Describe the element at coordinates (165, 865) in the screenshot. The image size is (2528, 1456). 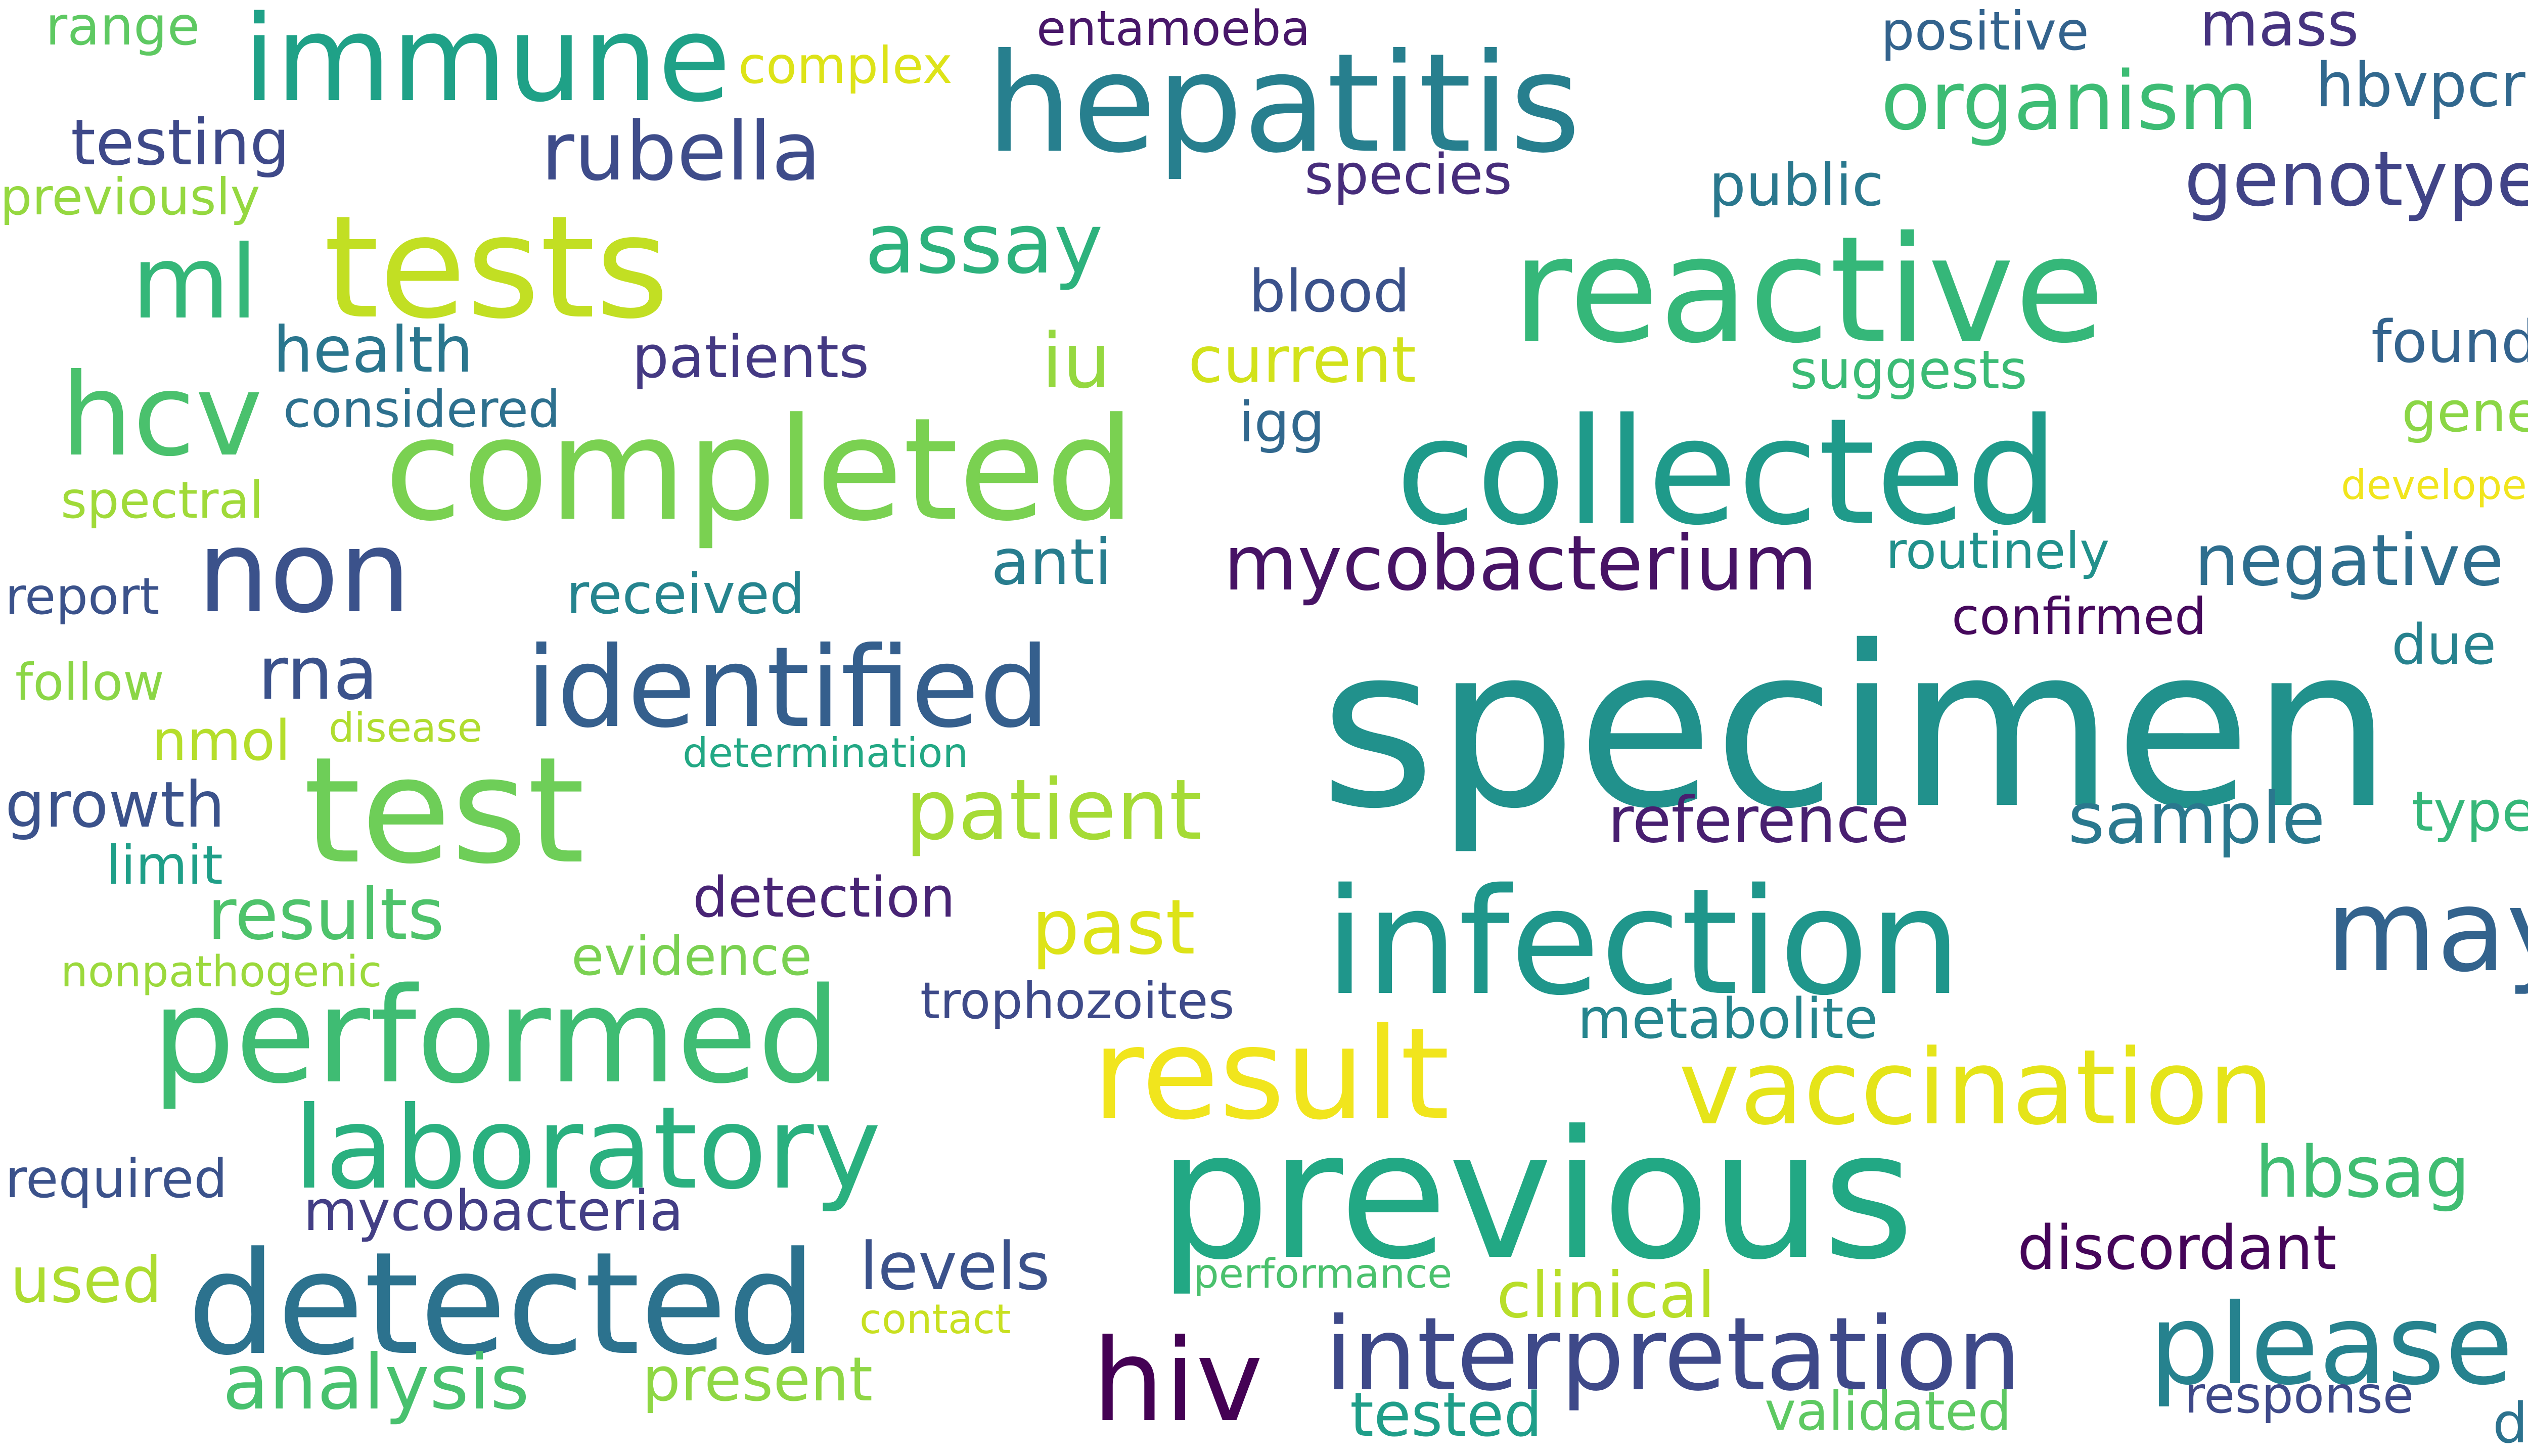
I see `word-limit: limit` at that location.